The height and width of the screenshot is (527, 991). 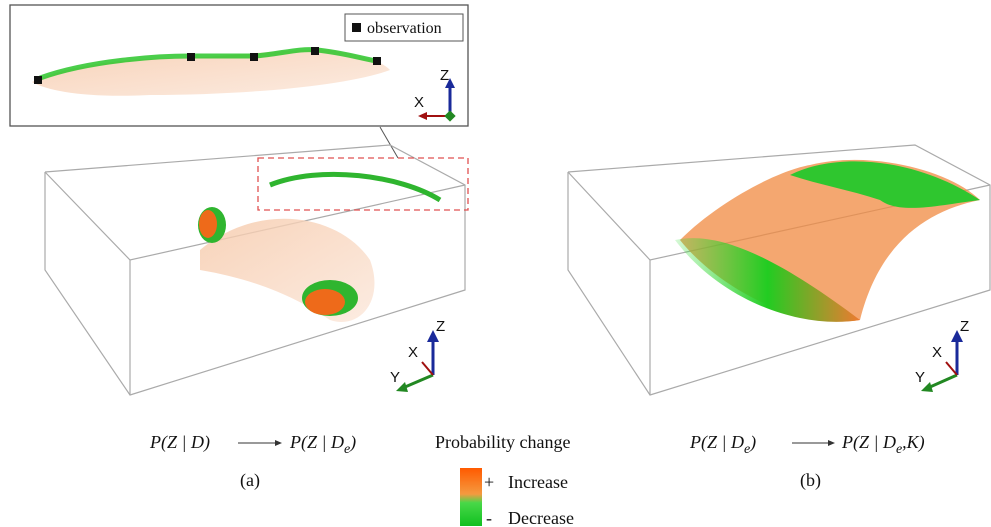 I want to click on formula-to-b: P(Z | De,K), so click(x=883, y=444).